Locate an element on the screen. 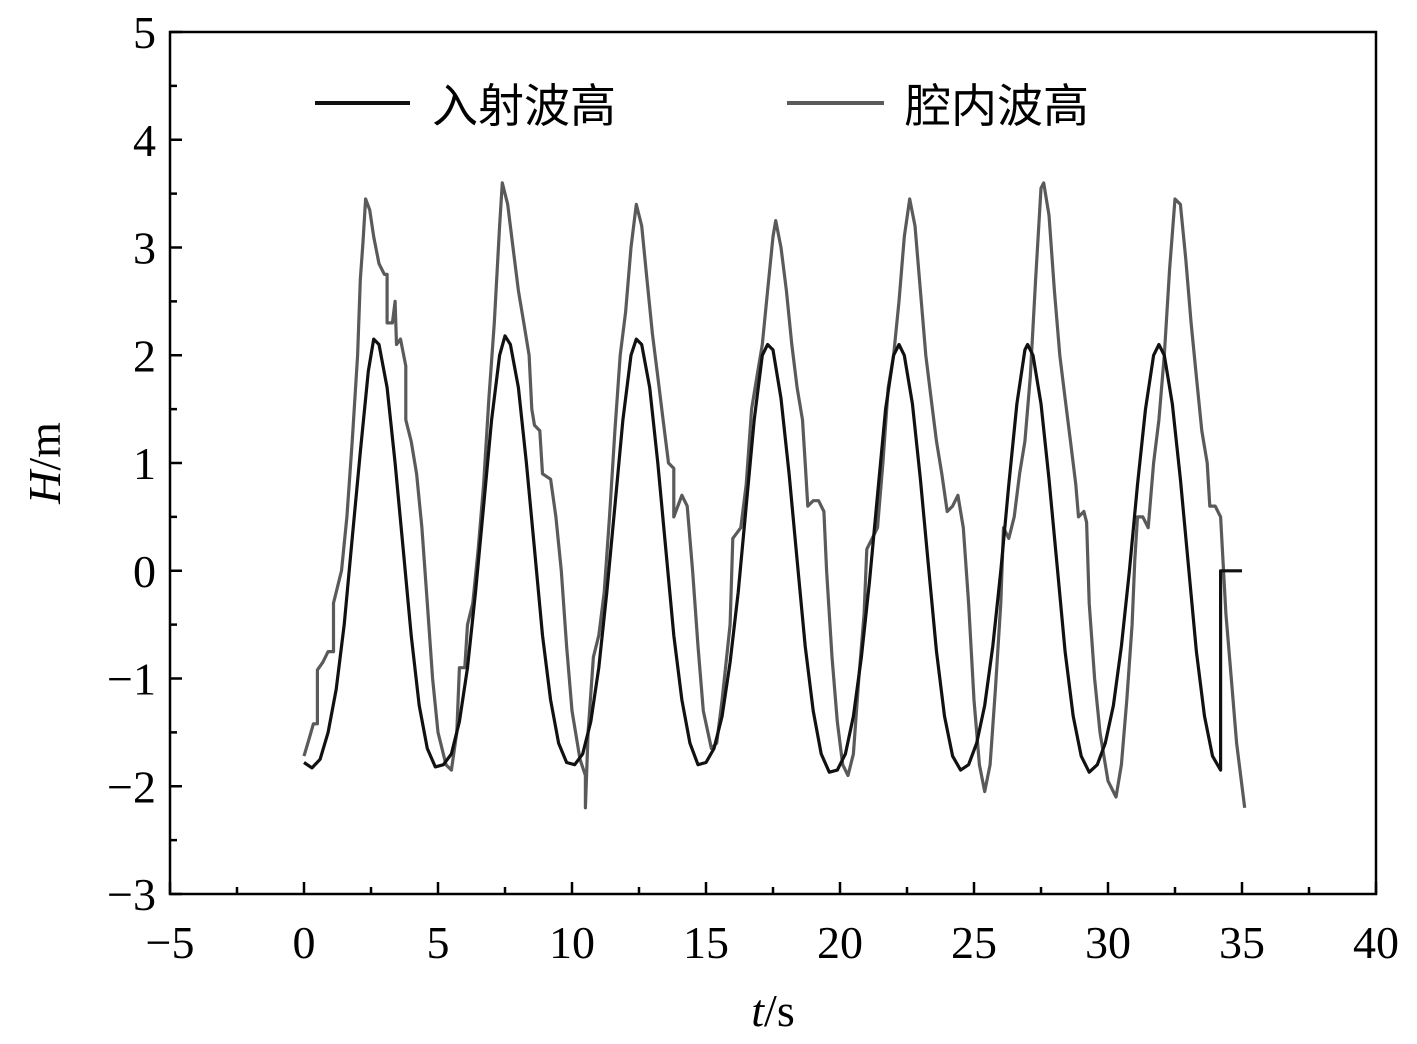  y-tick-label: 3 is located at coordinates (144, 248).